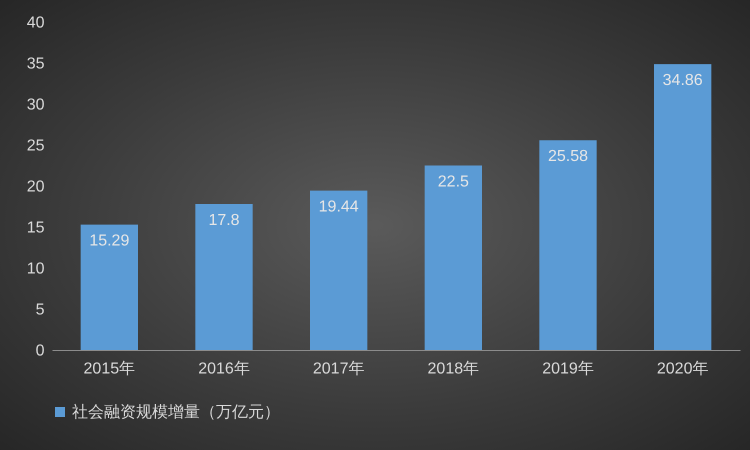 Image resolution: width=750 pixels, height=450 pixels. What do you see at coordinates (35, 228) in the screenshot?
I see `y-tick-label: 15` at bounding box center [35, 228].